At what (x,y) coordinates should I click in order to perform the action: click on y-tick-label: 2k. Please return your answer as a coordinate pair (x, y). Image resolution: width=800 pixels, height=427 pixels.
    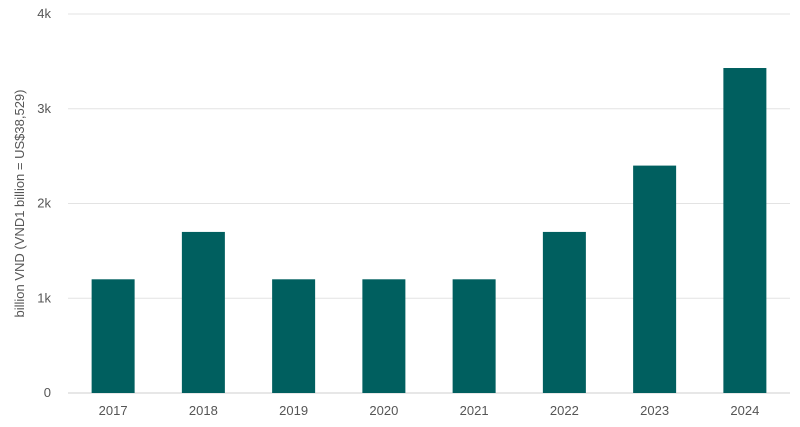
    Looking at the image, I should click on (44, 203).